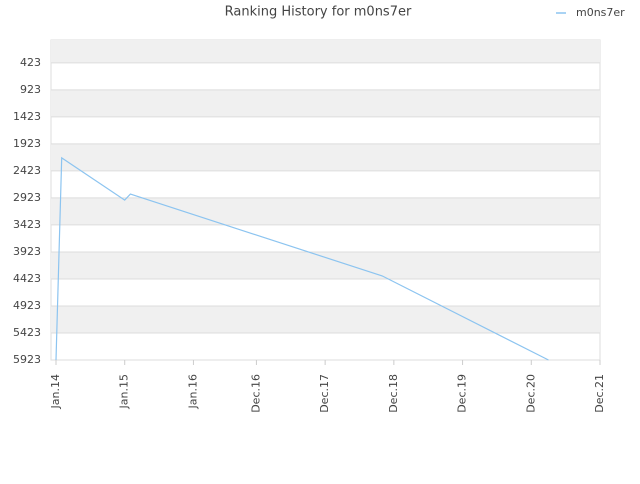 The width and height of the screenshot is (640, 484). Describe the element at coordinates (27, 170) in the screenshot. I see `y-tick-label: 2423` at that location.